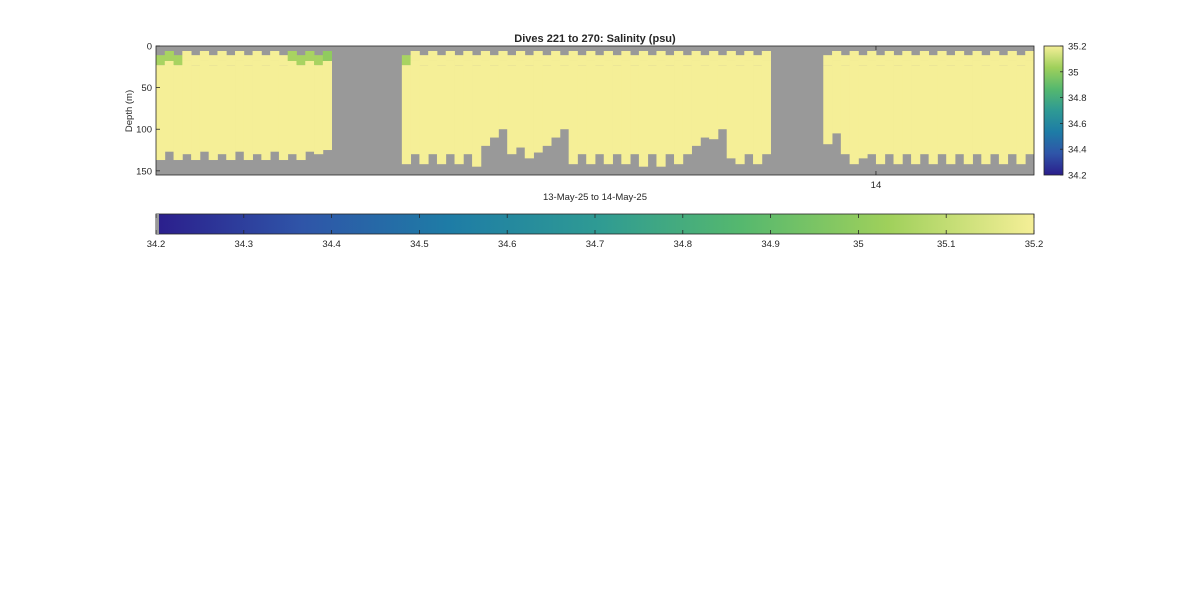  I want to click on colorbar-right-tick-label: 35.2, so click(1077, 47).